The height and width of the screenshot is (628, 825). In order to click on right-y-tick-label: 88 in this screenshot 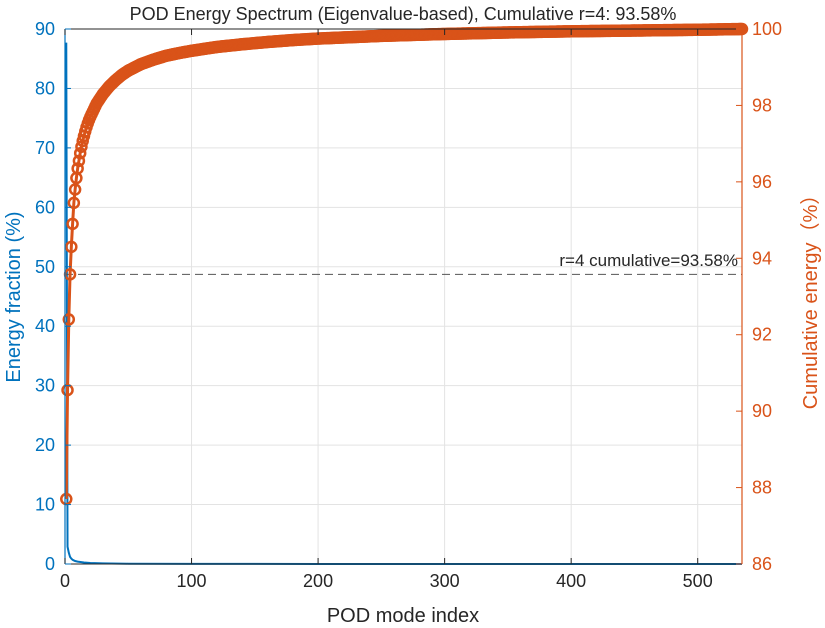, I will do `click(762, 488)`.